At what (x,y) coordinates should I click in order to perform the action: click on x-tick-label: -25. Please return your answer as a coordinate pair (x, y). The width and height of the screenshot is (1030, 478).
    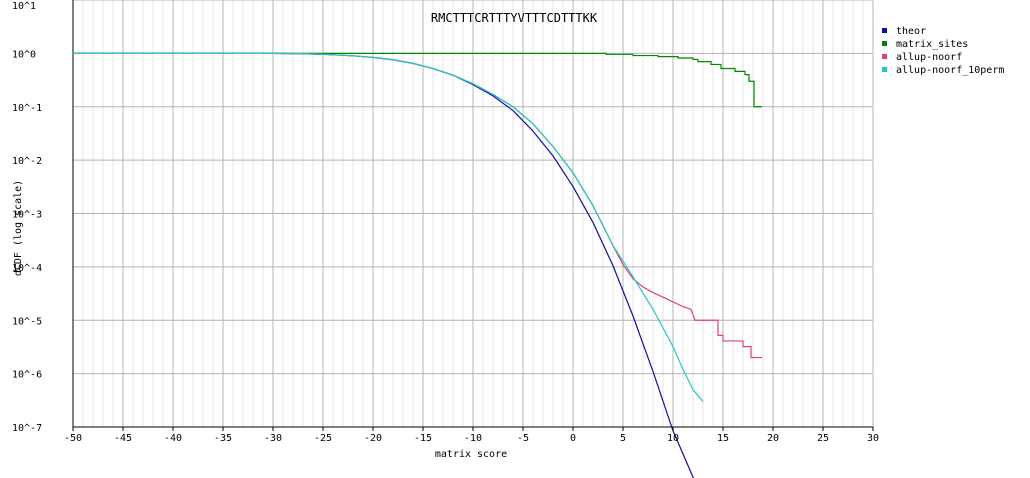
    Looking at the image, I should click on (323, 438).